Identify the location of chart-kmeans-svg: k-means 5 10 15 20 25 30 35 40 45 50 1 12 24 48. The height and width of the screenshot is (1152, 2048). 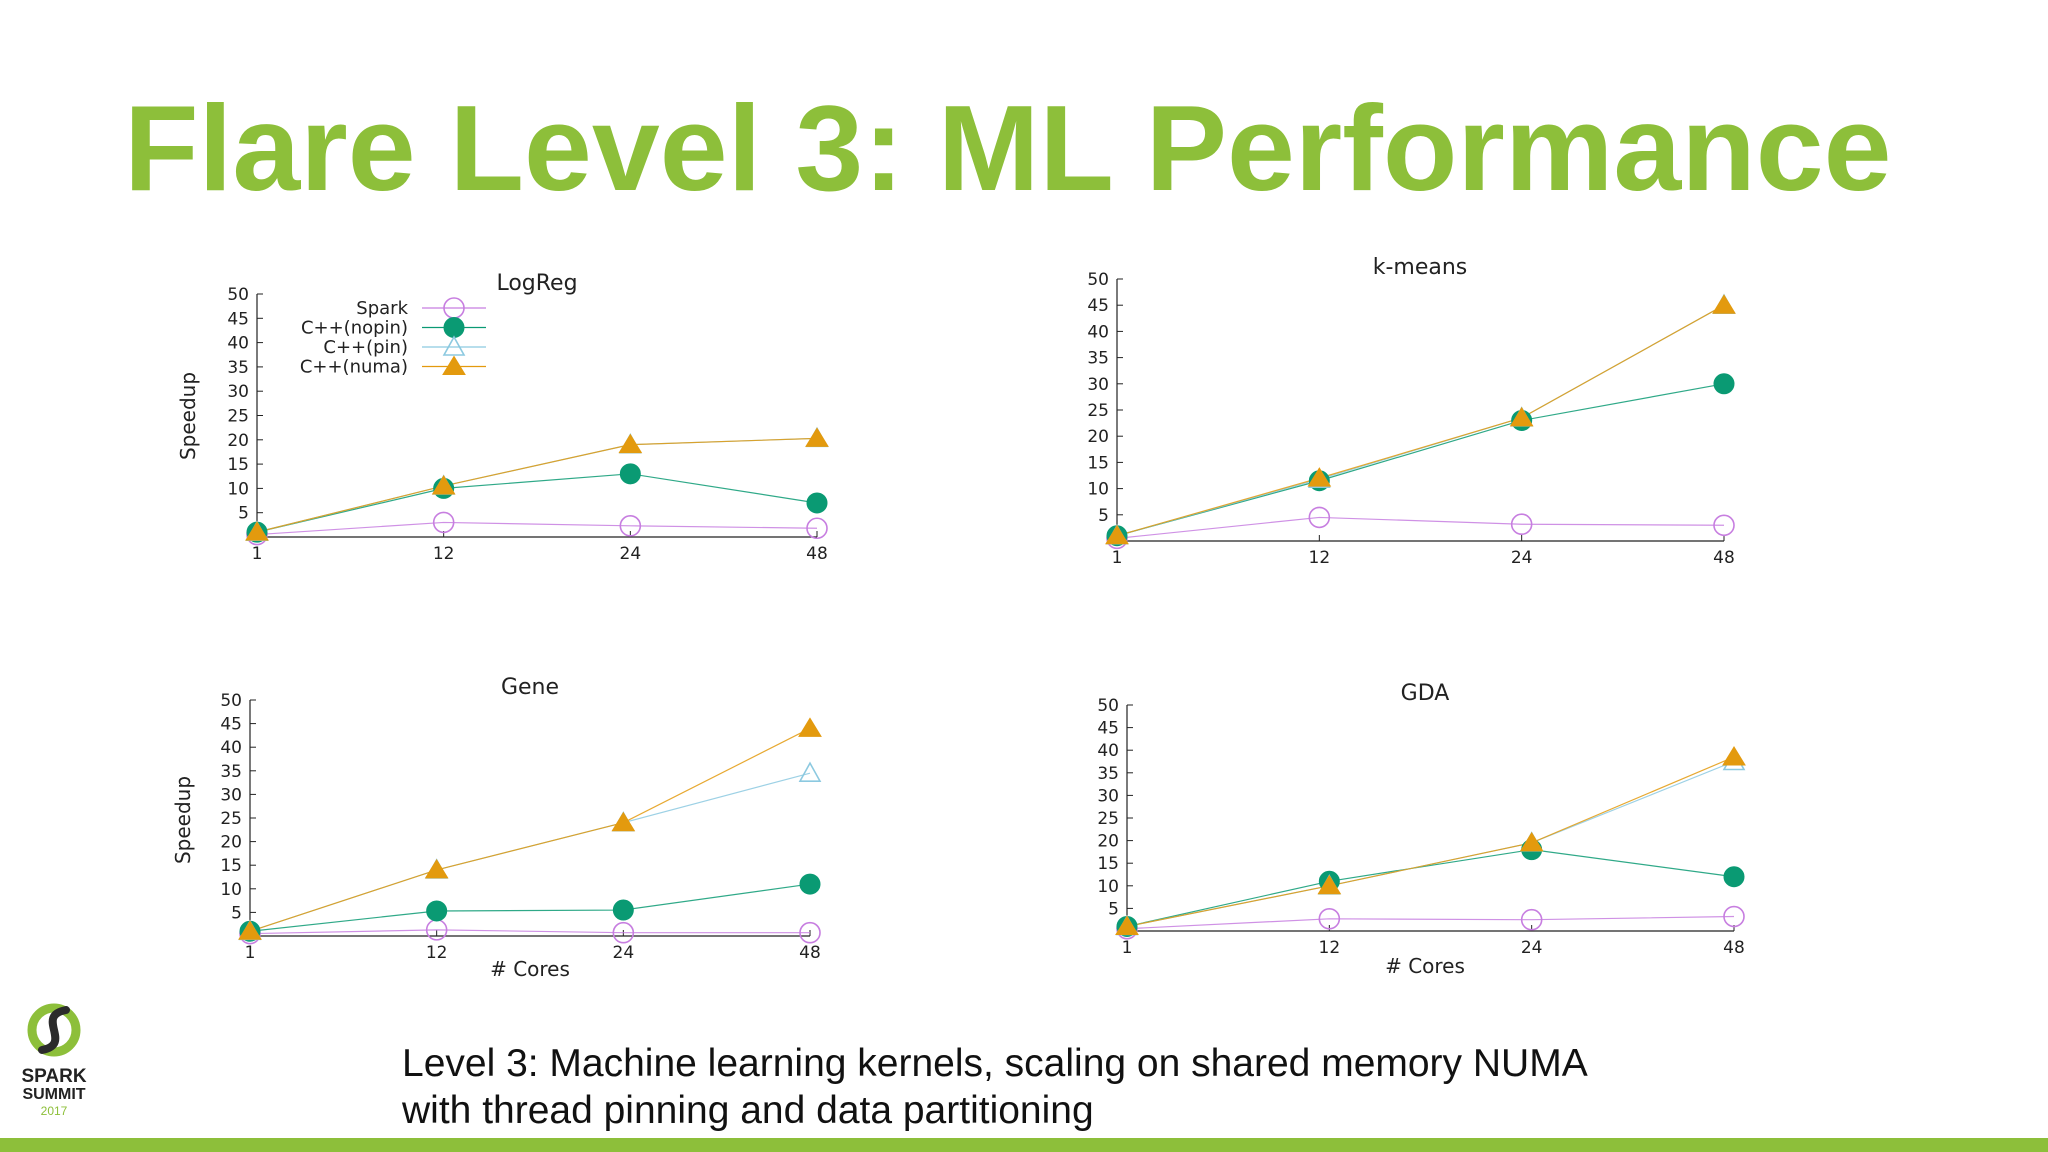
(1411, 411).